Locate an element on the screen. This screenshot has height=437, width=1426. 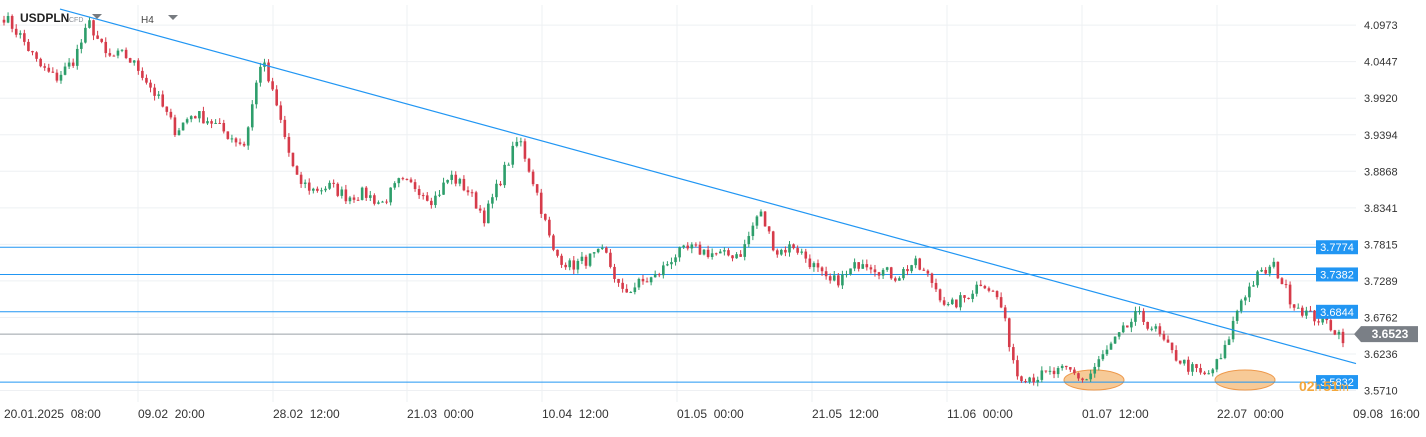
price-badges: 3.7774 3.7382 3.6844 3.5832 3.6523 is located at coordinates (1367, 315).